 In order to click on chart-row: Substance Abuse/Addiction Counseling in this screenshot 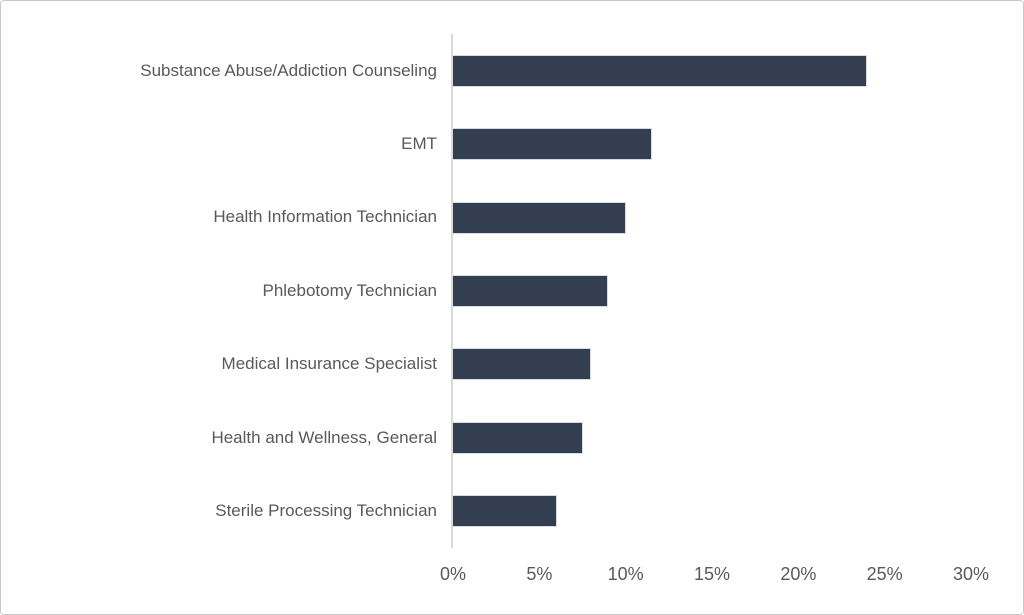, I will do `click(486, 71)`.